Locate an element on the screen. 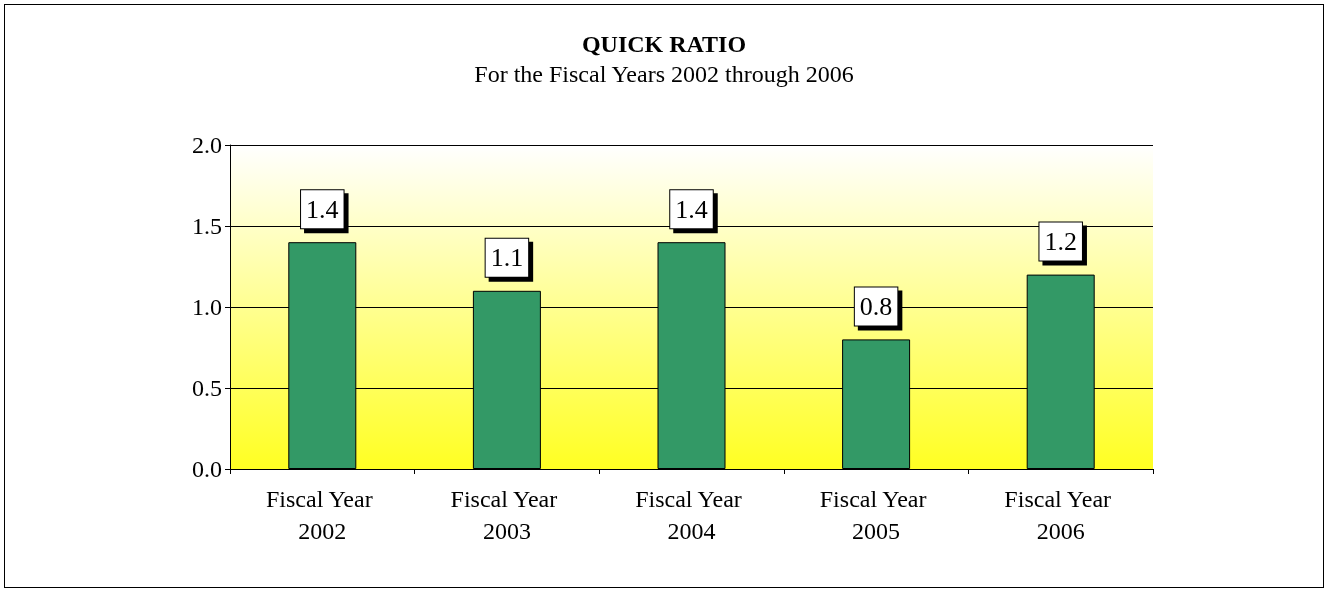  x-tick-label: Fiscal Year 2005 is located at coordinates (876, 515).